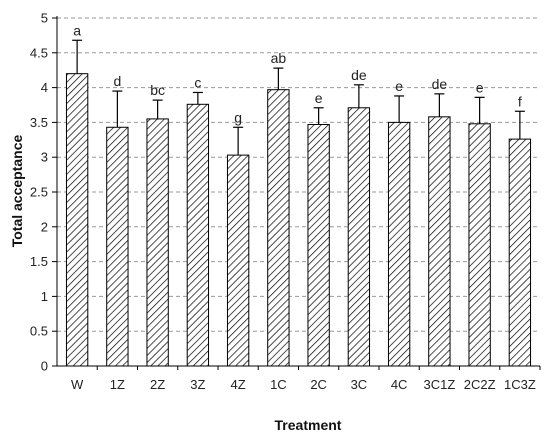  Describe the element at coordinates (278, 384) in the screenshot. I see `x-tick-label: 1C` at that location.